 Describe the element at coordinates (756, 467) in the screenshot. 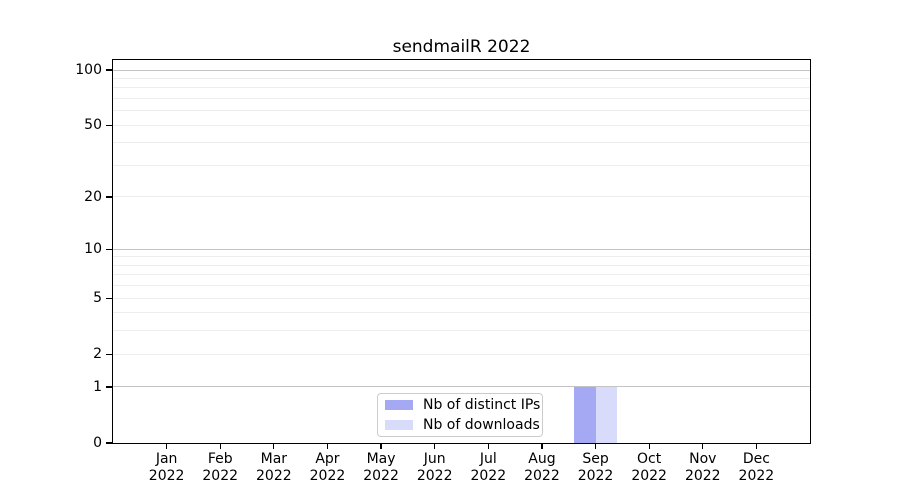

I see `x-tick-label: Dec 2022` at that location.